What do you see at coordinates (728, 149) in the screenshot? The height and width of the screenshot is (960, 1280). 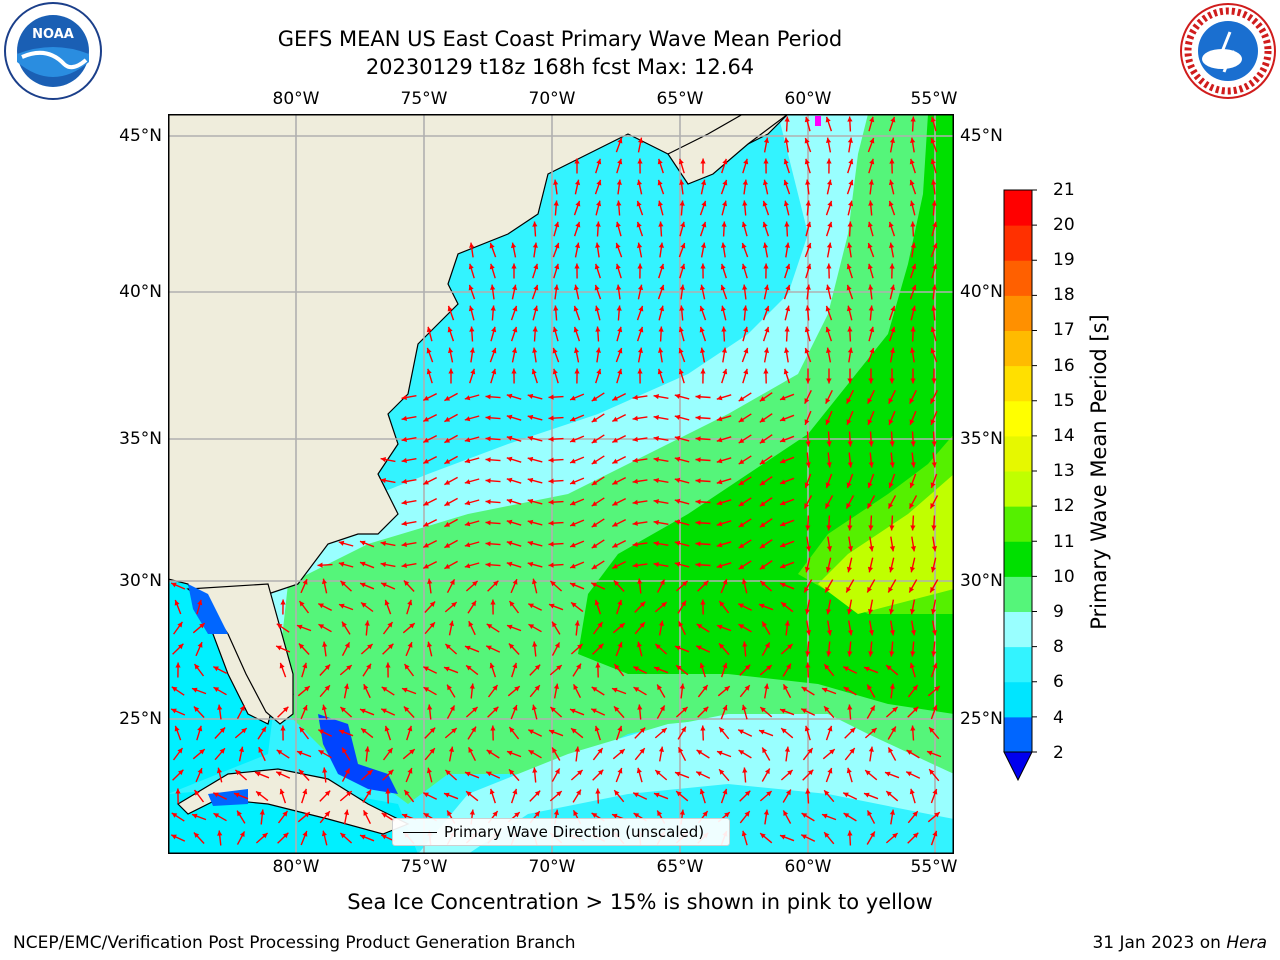 I see `nova-scotia-land` at bounding box center [728, 149].